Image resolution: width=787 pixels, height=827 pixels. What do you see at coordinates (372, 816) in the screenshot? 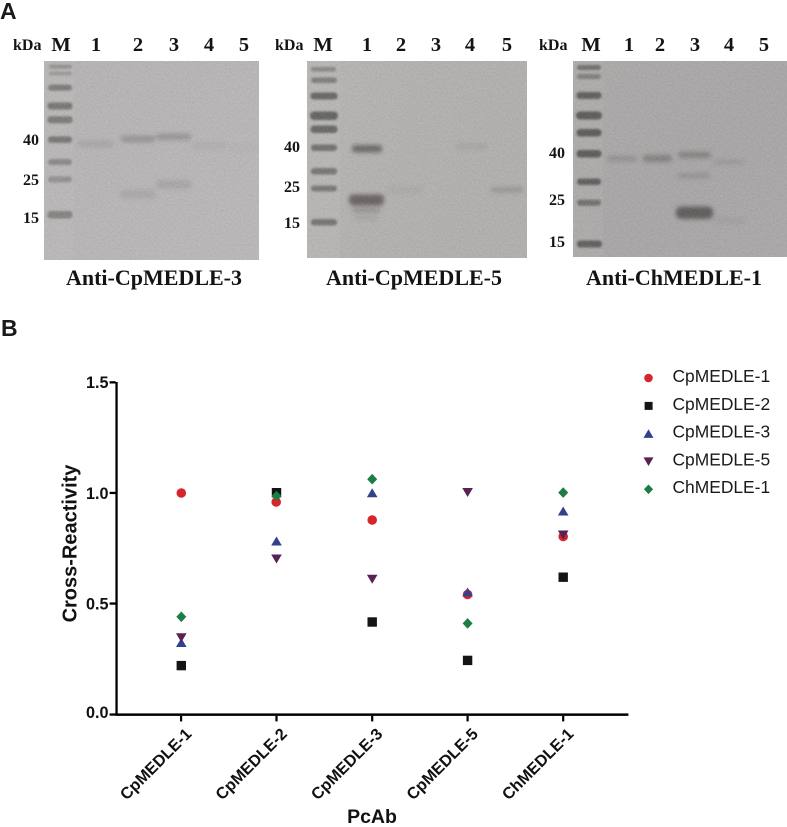
I see `svg-text: PcAb` at bounding box center [372, 816].